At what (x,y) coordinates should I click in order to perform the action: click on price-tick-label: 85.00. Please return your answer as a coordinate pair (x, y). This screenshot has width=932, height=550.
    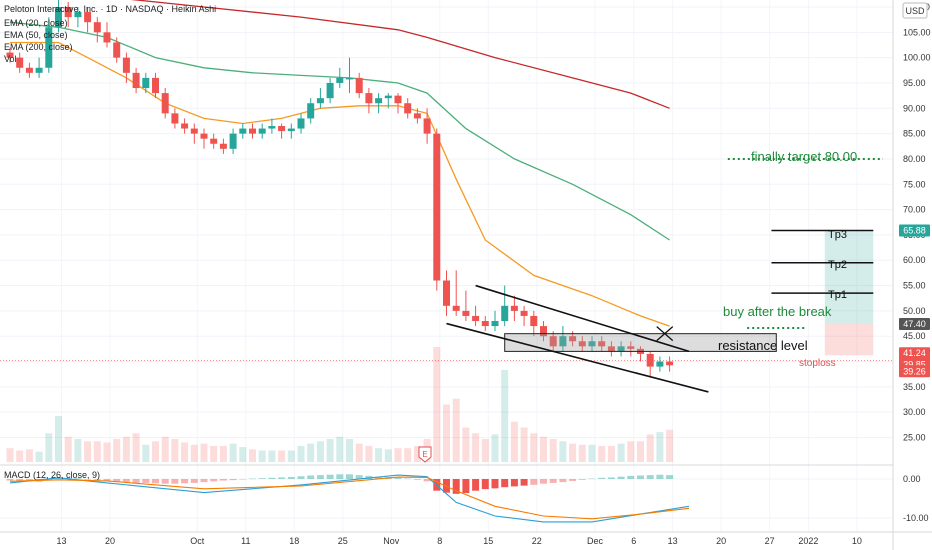
    Looking at the image, I should click on (914, 134).